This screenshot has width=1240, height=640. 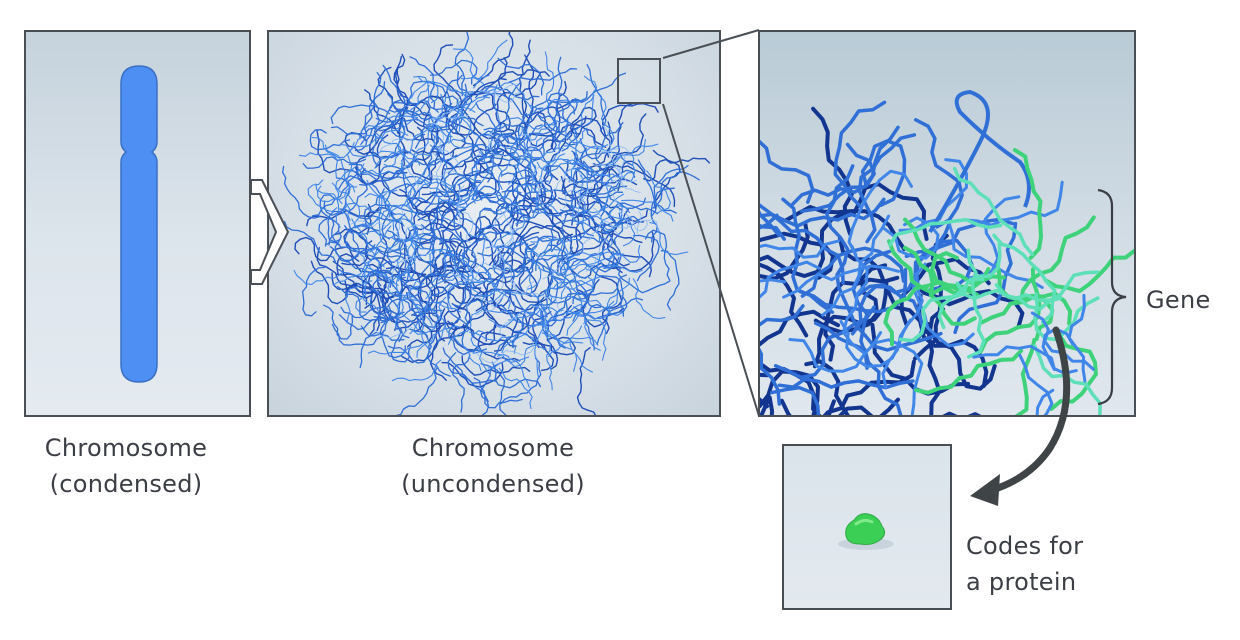 I want to click on uncondensed-chromosome-label: Chromosome (uncondensed), so click(x=493, y=466).